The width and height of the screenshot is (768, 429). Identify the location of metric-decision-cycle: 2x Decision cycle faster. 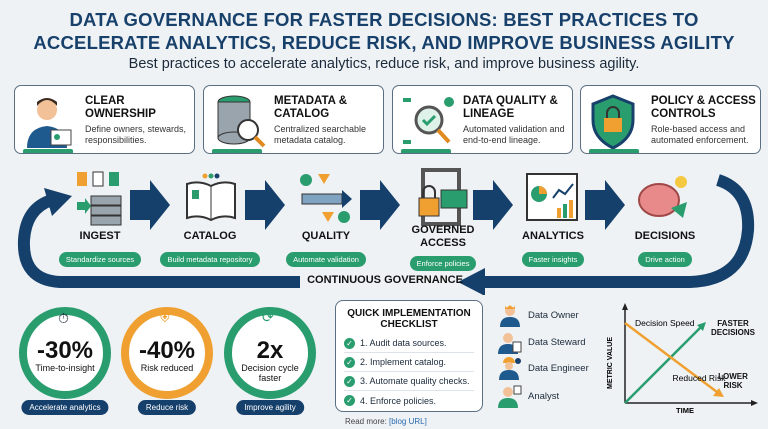
(270, 353).